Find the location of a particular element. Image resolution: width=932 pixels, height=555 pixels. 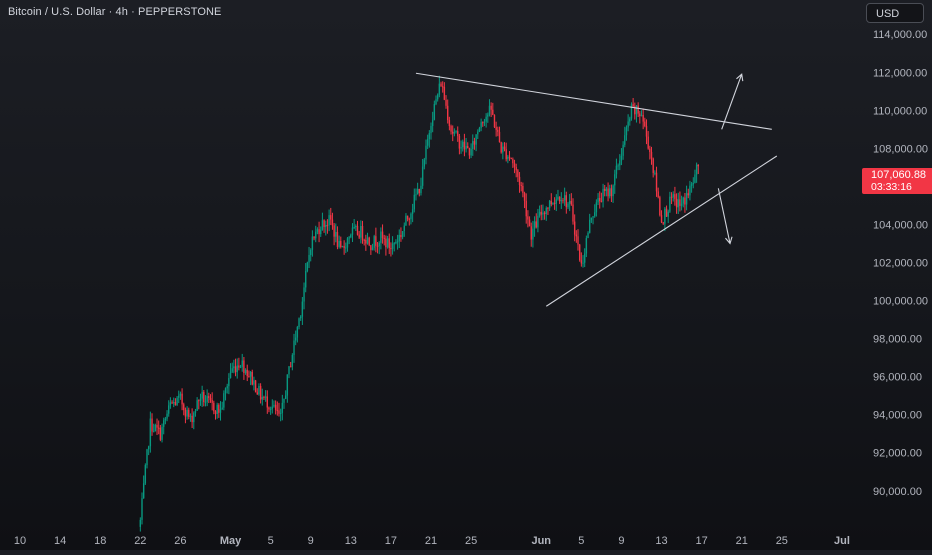

resistance-trendline is located at coordinates (593, 101).